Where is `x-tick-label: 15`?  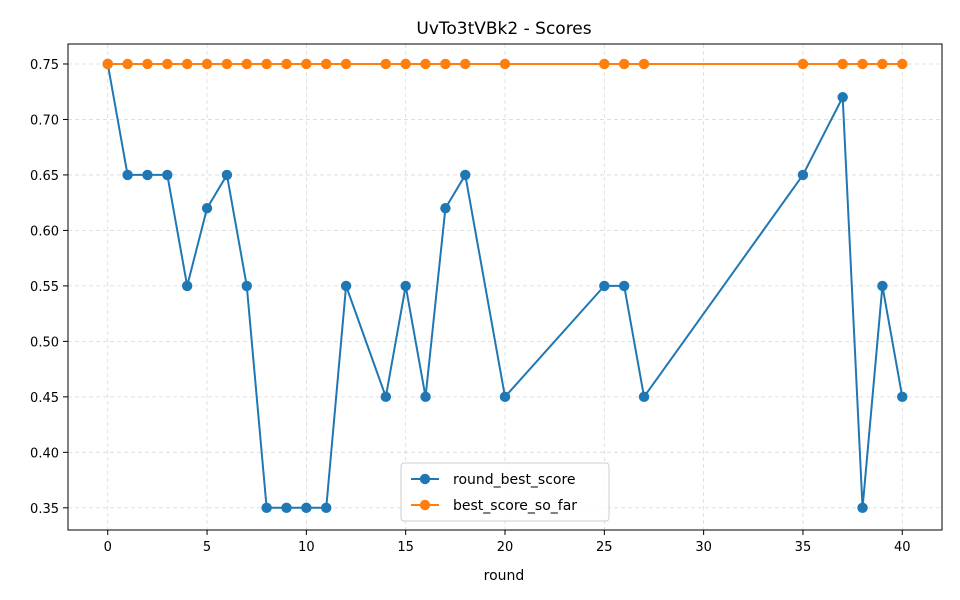
x-tick-label: 15 is located at coordinates (405, 547).